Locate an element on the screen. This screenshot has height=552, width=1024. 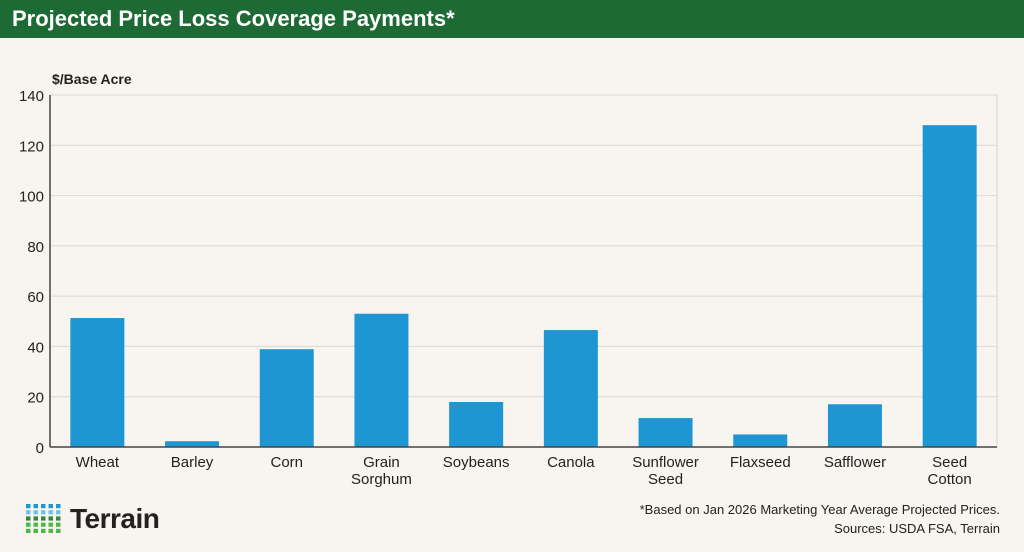
x-tick-label: Wheat is located at coordinates (98, 462).